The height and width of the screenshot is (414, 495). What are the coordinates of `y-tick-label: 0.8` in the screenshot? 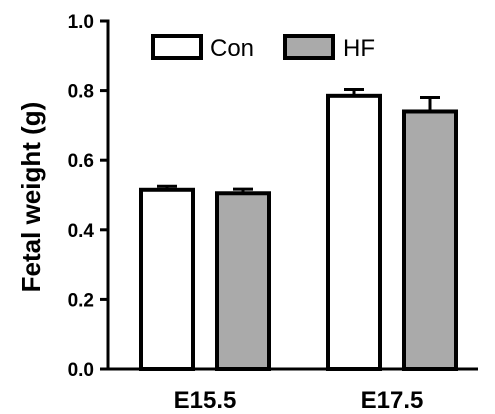 It's located at (81, 92).